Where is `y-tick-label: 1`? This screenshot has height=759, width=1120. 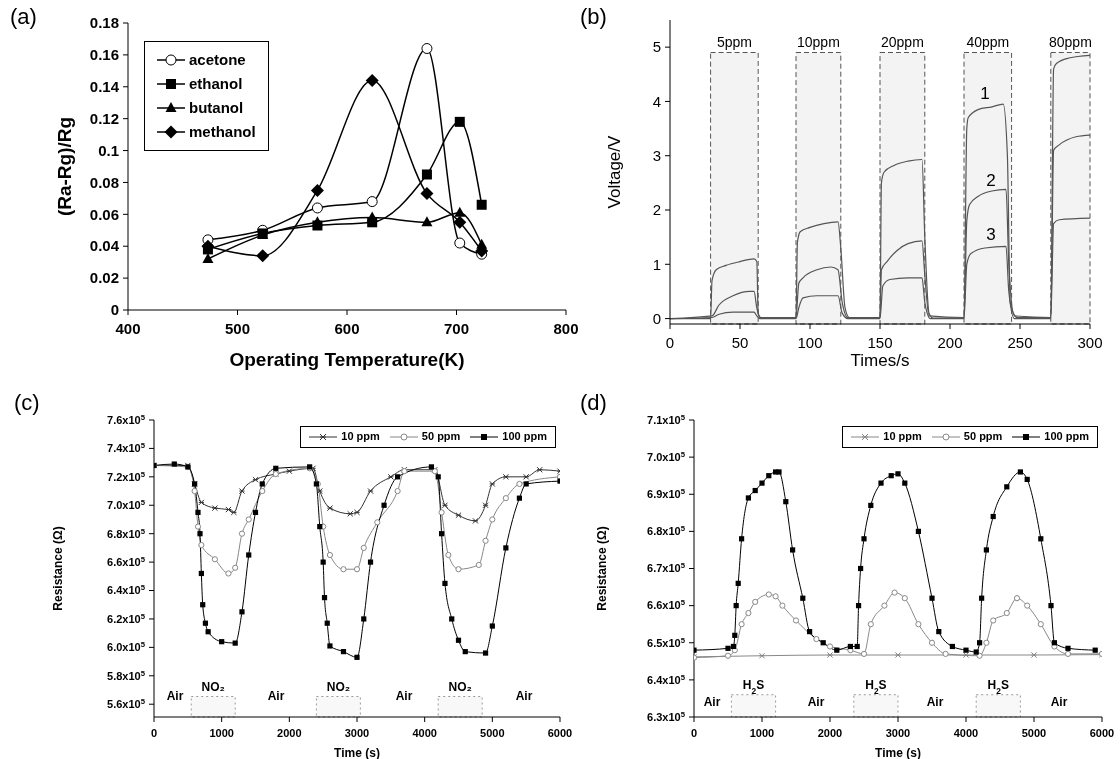
y-tick-label: 1 is located at coordinates (656, 264).